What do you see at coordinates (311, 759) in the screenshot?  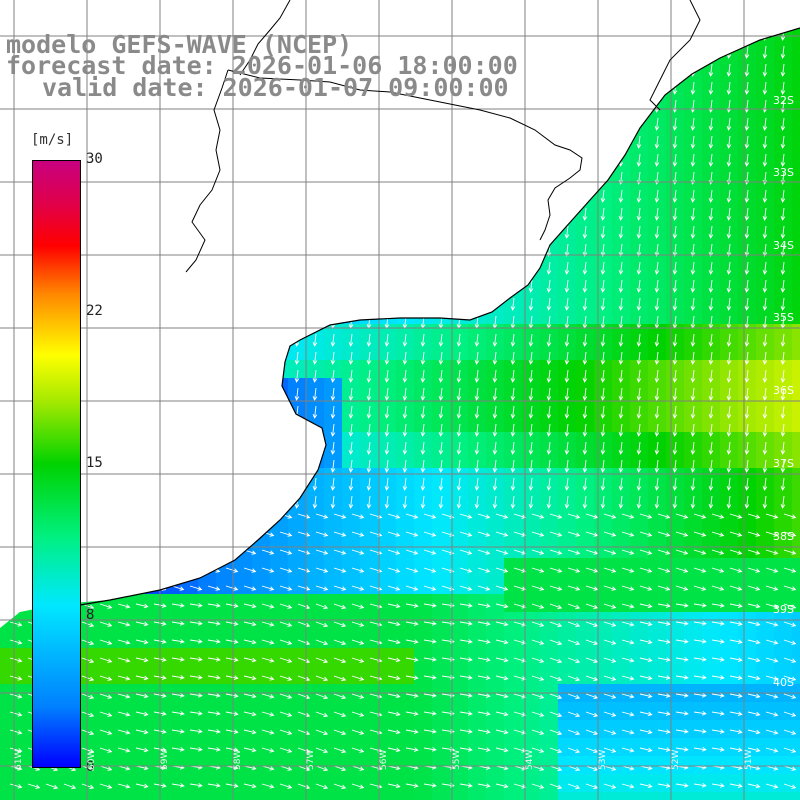 I see `lon-label-57w: 57W` at bounding box center [311, 759].